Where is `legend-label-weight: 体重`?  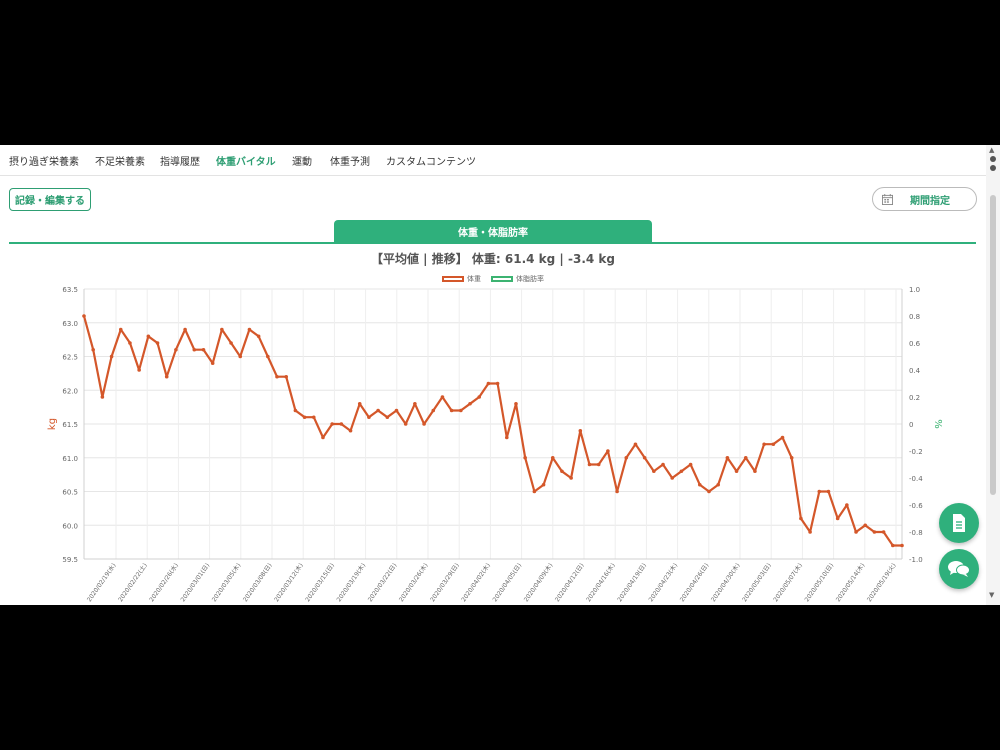
legend-label-weight: 体重 is located at coordinates (474, 279).